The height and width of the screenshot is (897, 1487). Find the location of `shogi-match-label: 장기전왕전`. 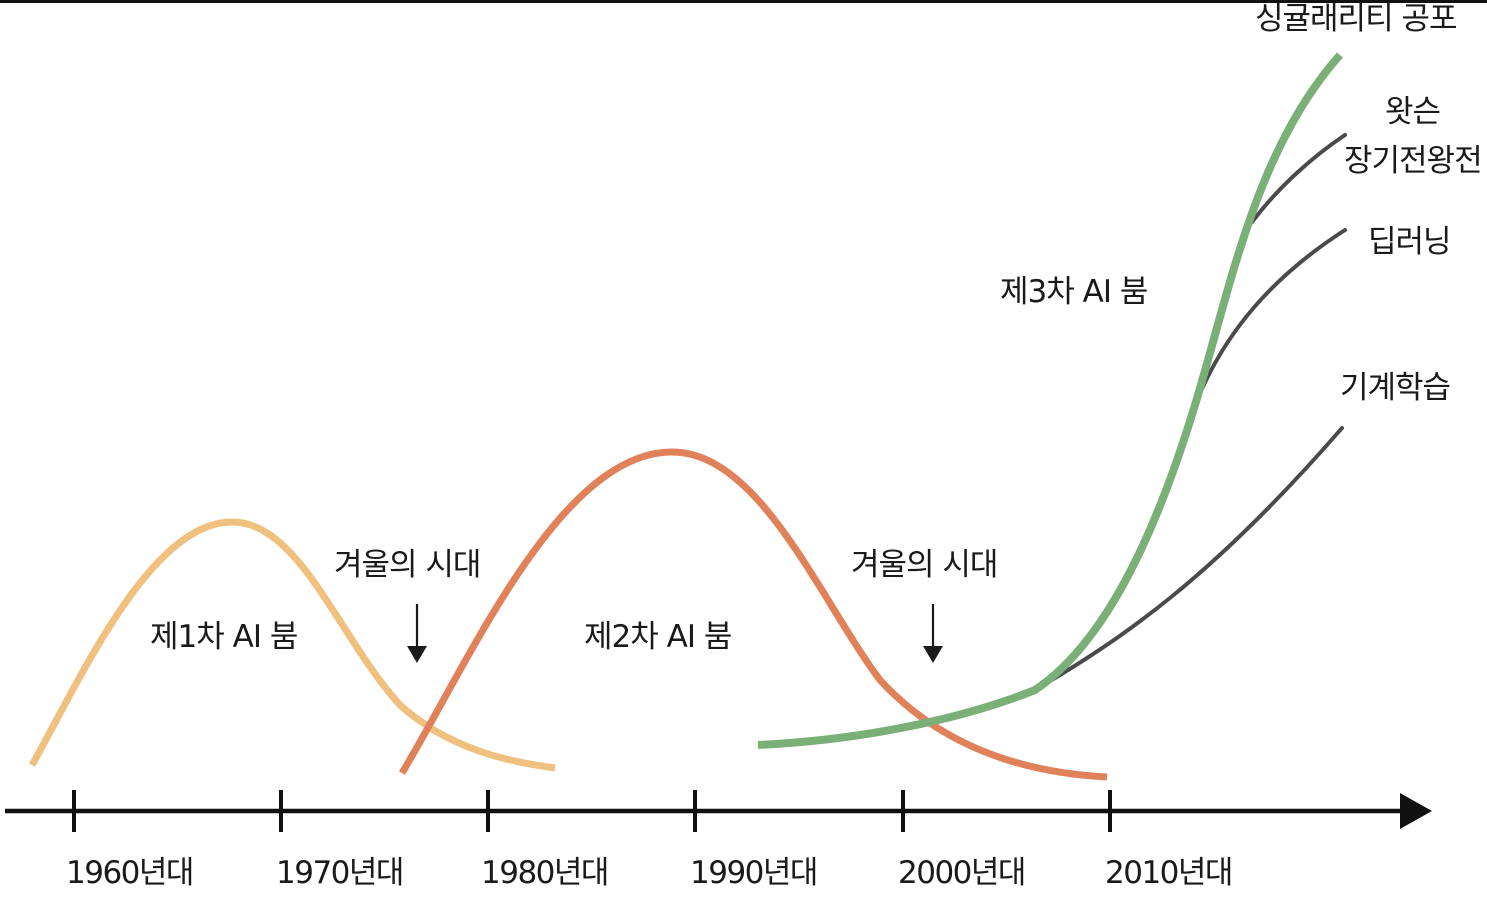

shogi-match-label: 장기전왕전 is located at coordinates (1413, 161).